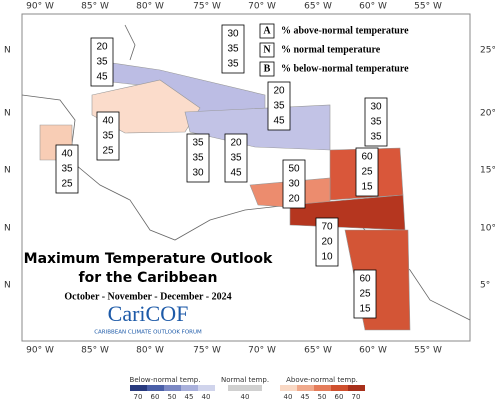 The width and height of the screenshot is (495, 404). What do you see at coordinates (339, 396) in the screenshot?
I see `colorbar-above-tick: 60` at bounding box center [339, 396].